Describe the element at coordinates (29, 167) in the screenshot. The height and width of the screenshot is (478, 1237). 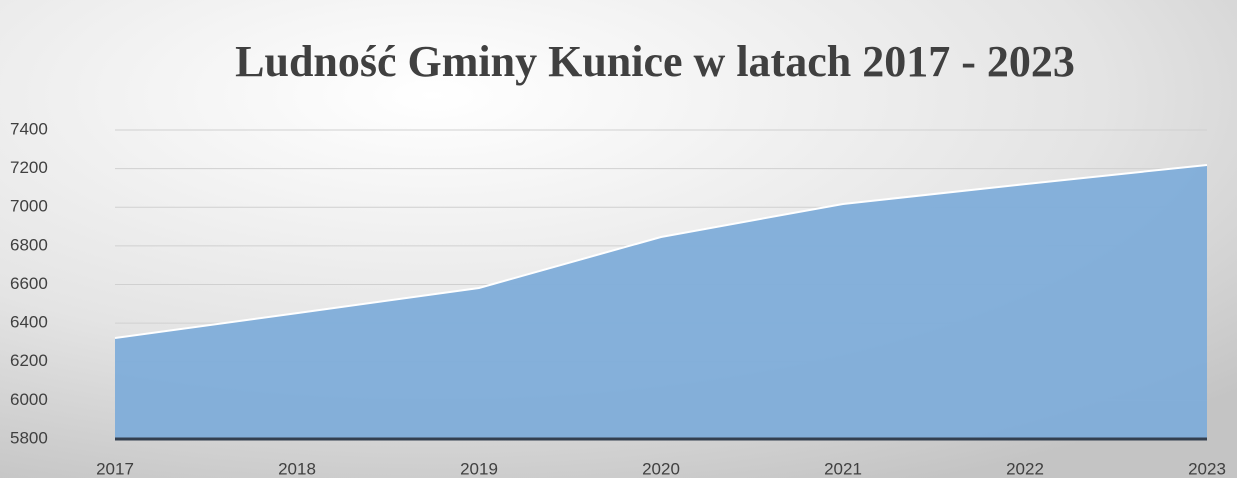
I see `y-tick-label: 7200` at that location.